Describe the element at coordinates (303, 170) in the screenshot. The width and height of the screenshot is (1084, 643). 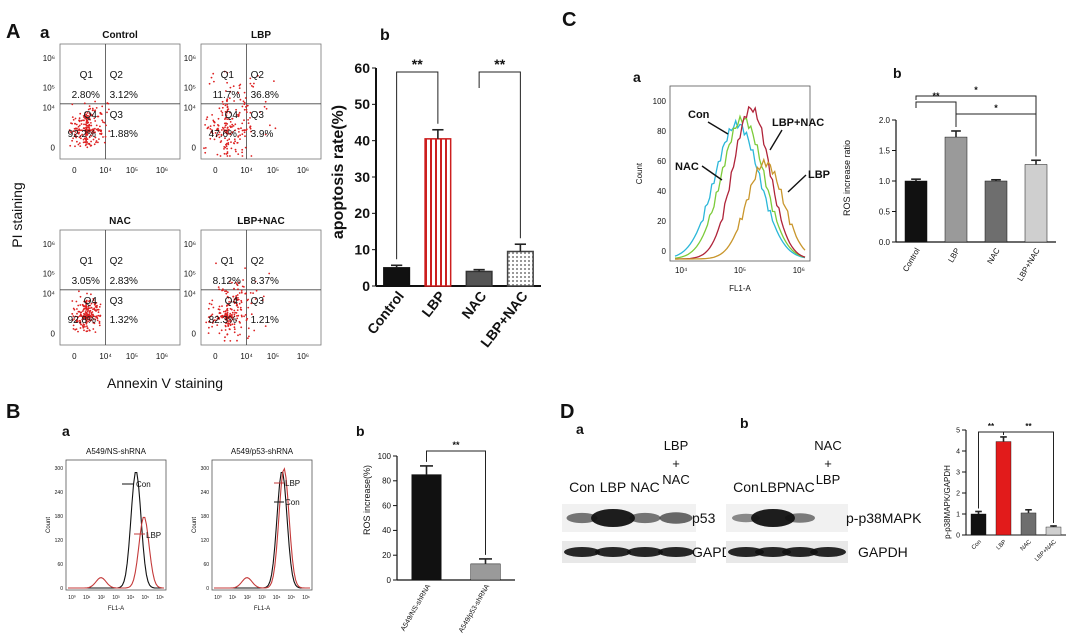
I see `x-tick-label: 10⁶` at that location.